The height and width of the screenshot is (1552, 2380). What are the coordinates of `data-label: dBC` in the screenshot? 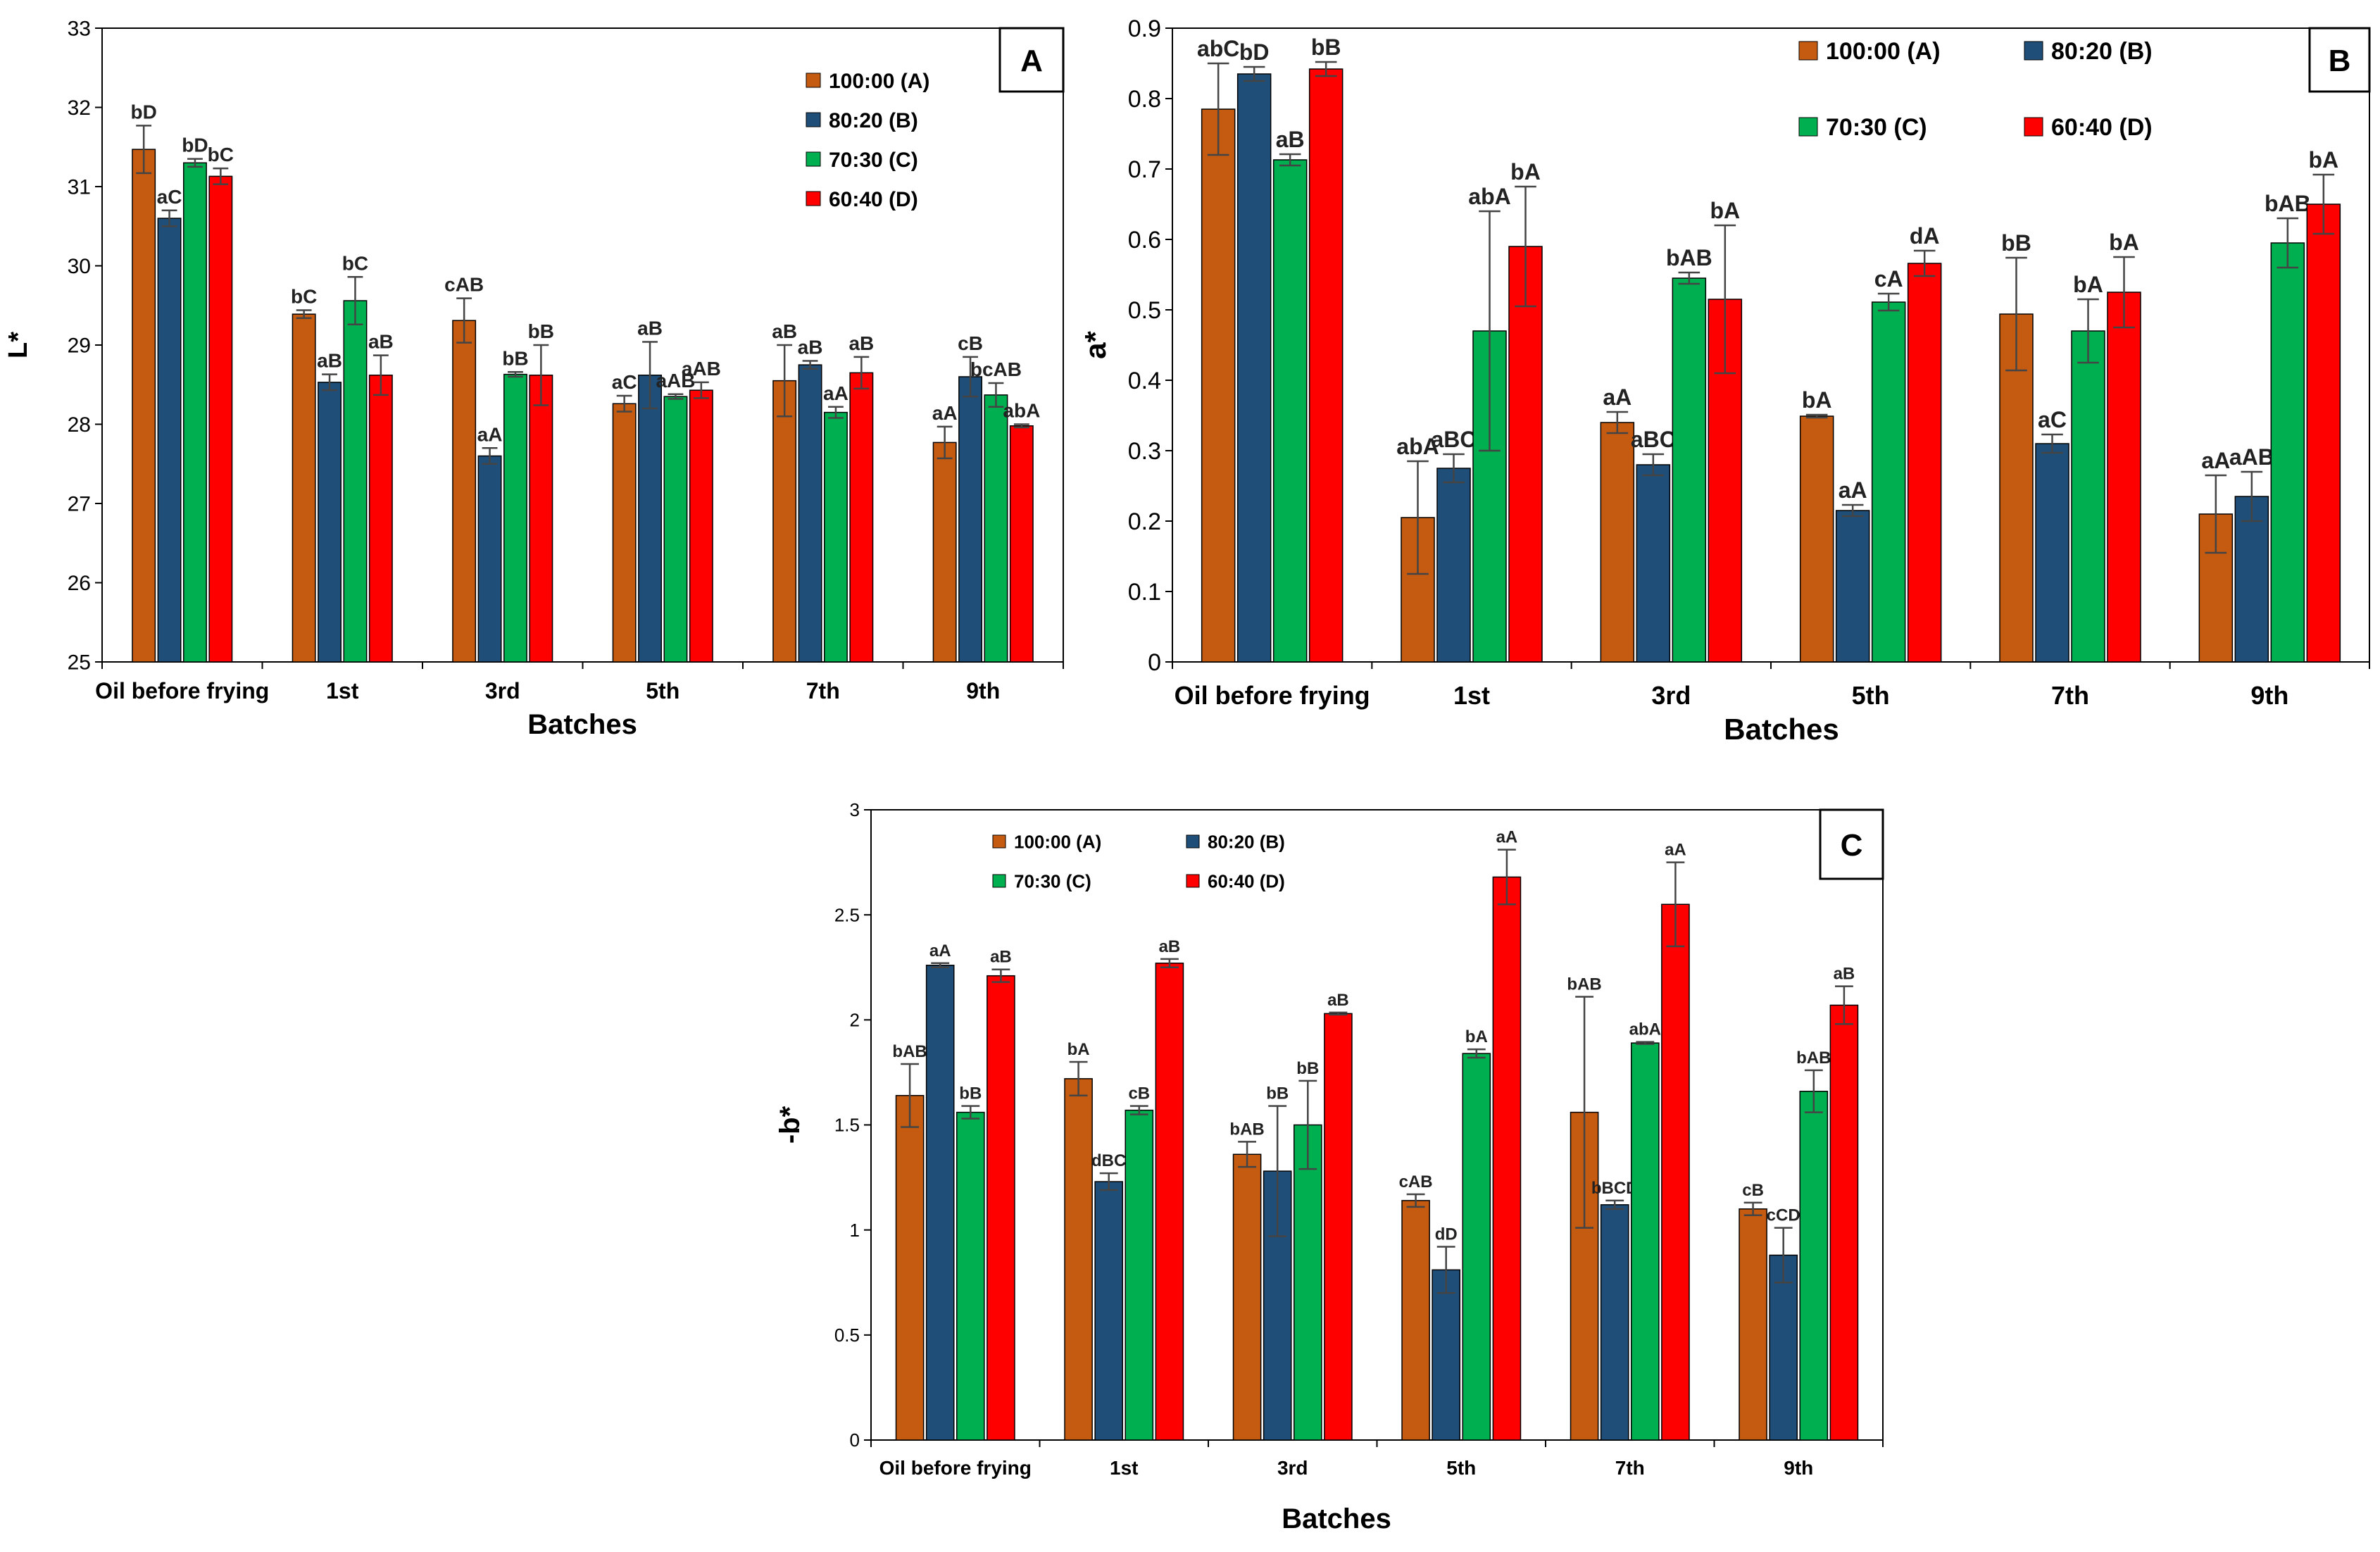 It's located at (1108, 1161).